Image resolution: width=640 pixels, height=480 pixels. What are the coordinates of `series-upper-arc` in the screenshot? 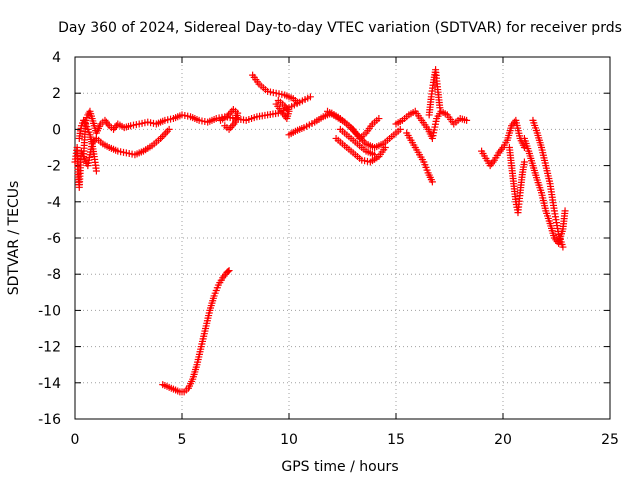 It's located at (275, 88).